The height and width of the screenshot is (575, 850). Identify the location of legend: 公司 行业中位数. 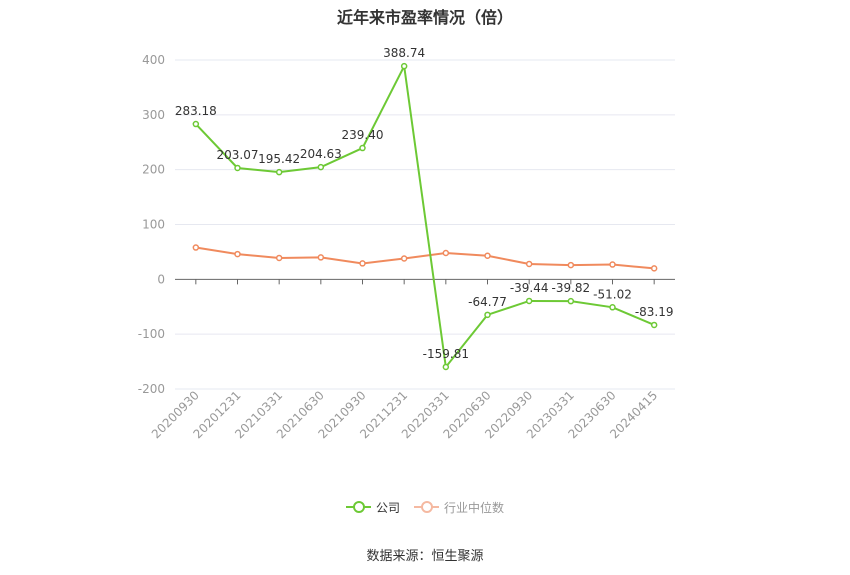
(425, 507).